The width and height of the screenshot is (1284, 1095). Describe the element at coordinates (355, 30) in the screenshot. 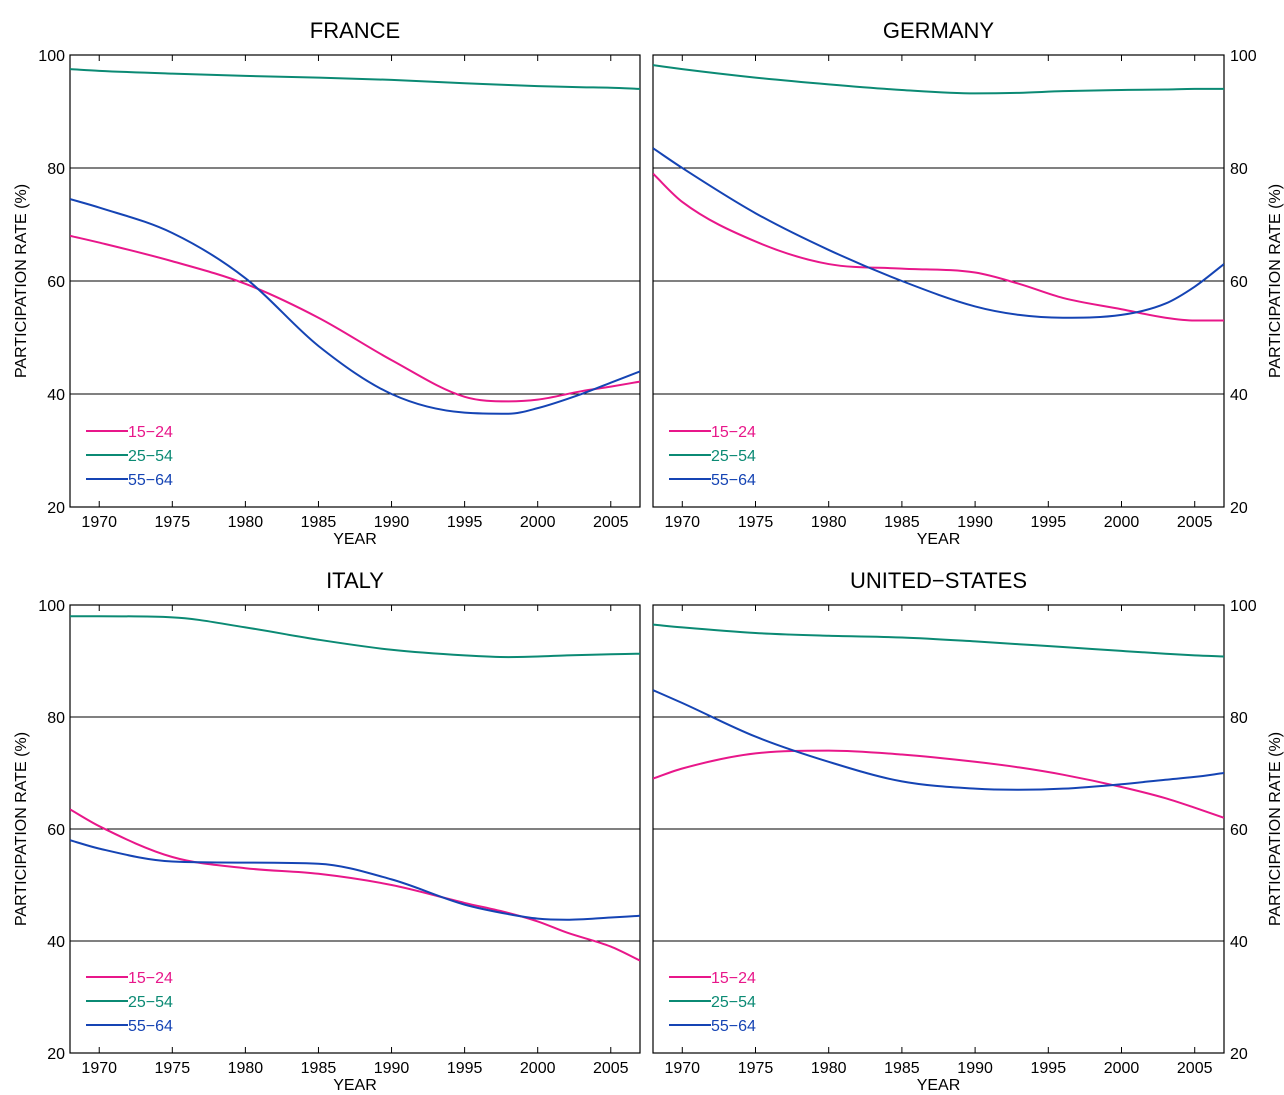

I see `chart-title: FRANCE` at that location.